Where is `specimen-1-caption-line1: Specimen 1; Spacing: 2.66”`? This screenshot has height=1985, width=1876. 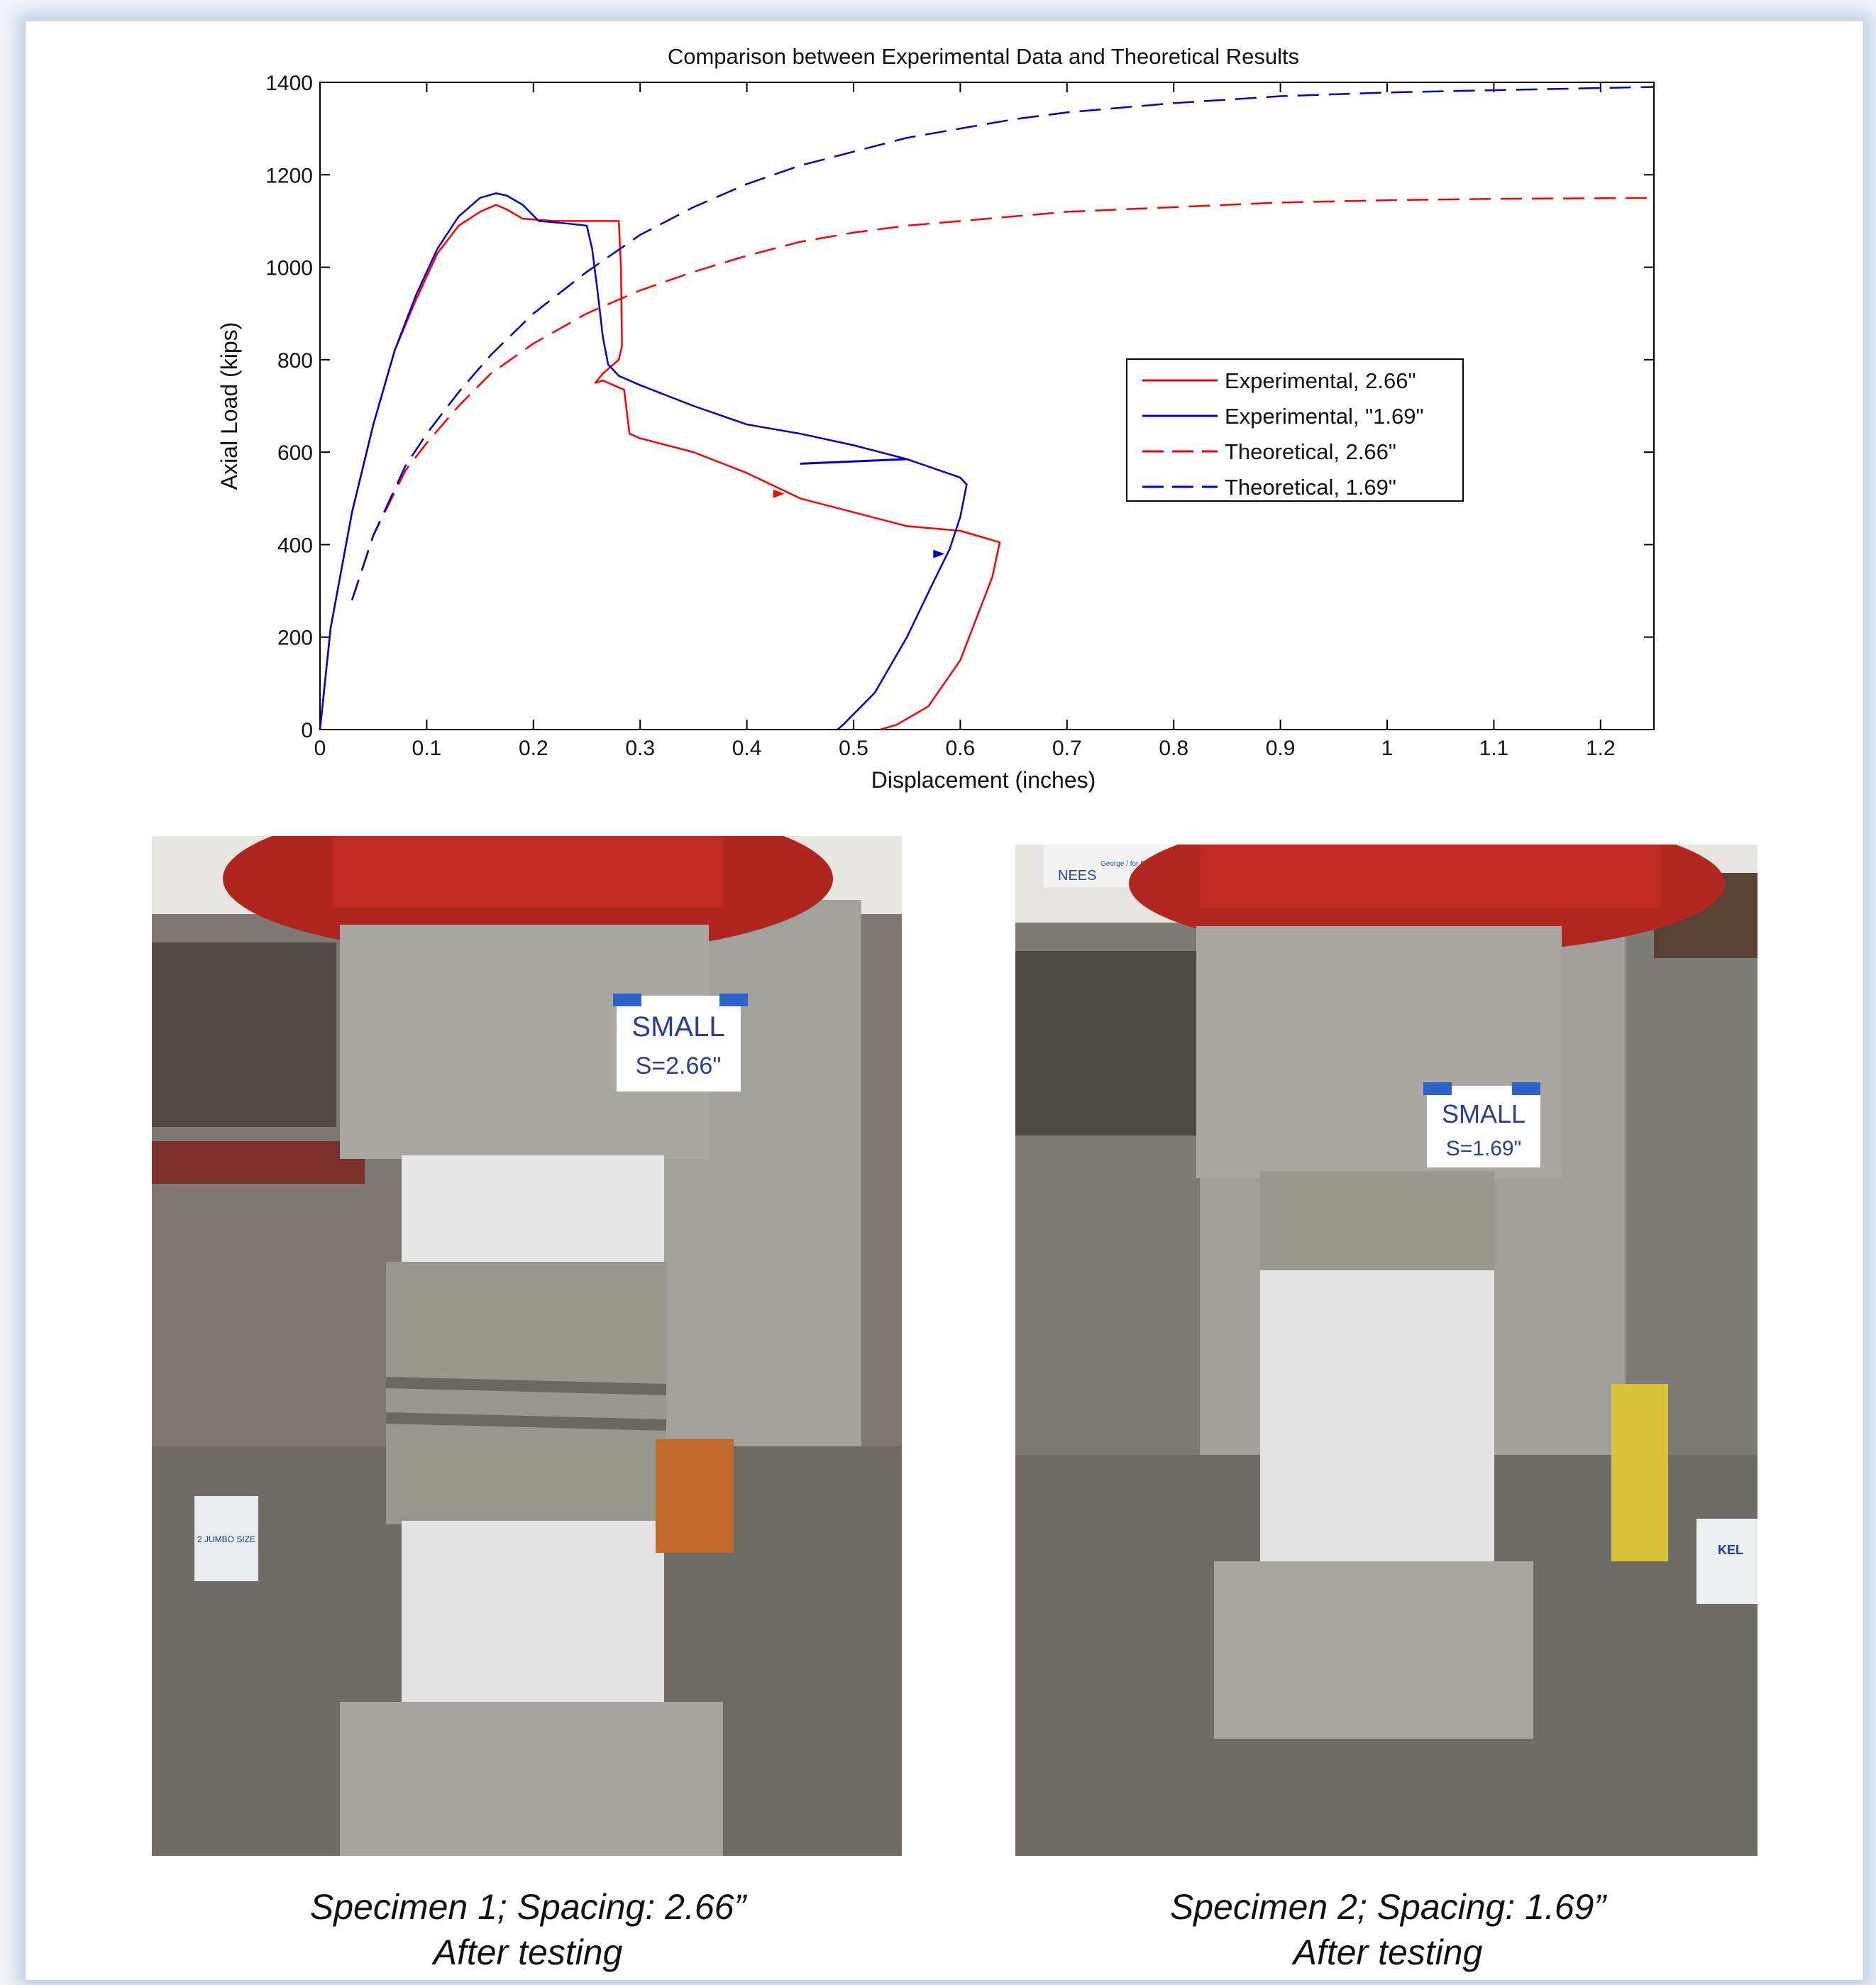
specimen-1-caption-line1: Specimen 1; Spacing: 2.66” is located at coordinates (527, 1907).